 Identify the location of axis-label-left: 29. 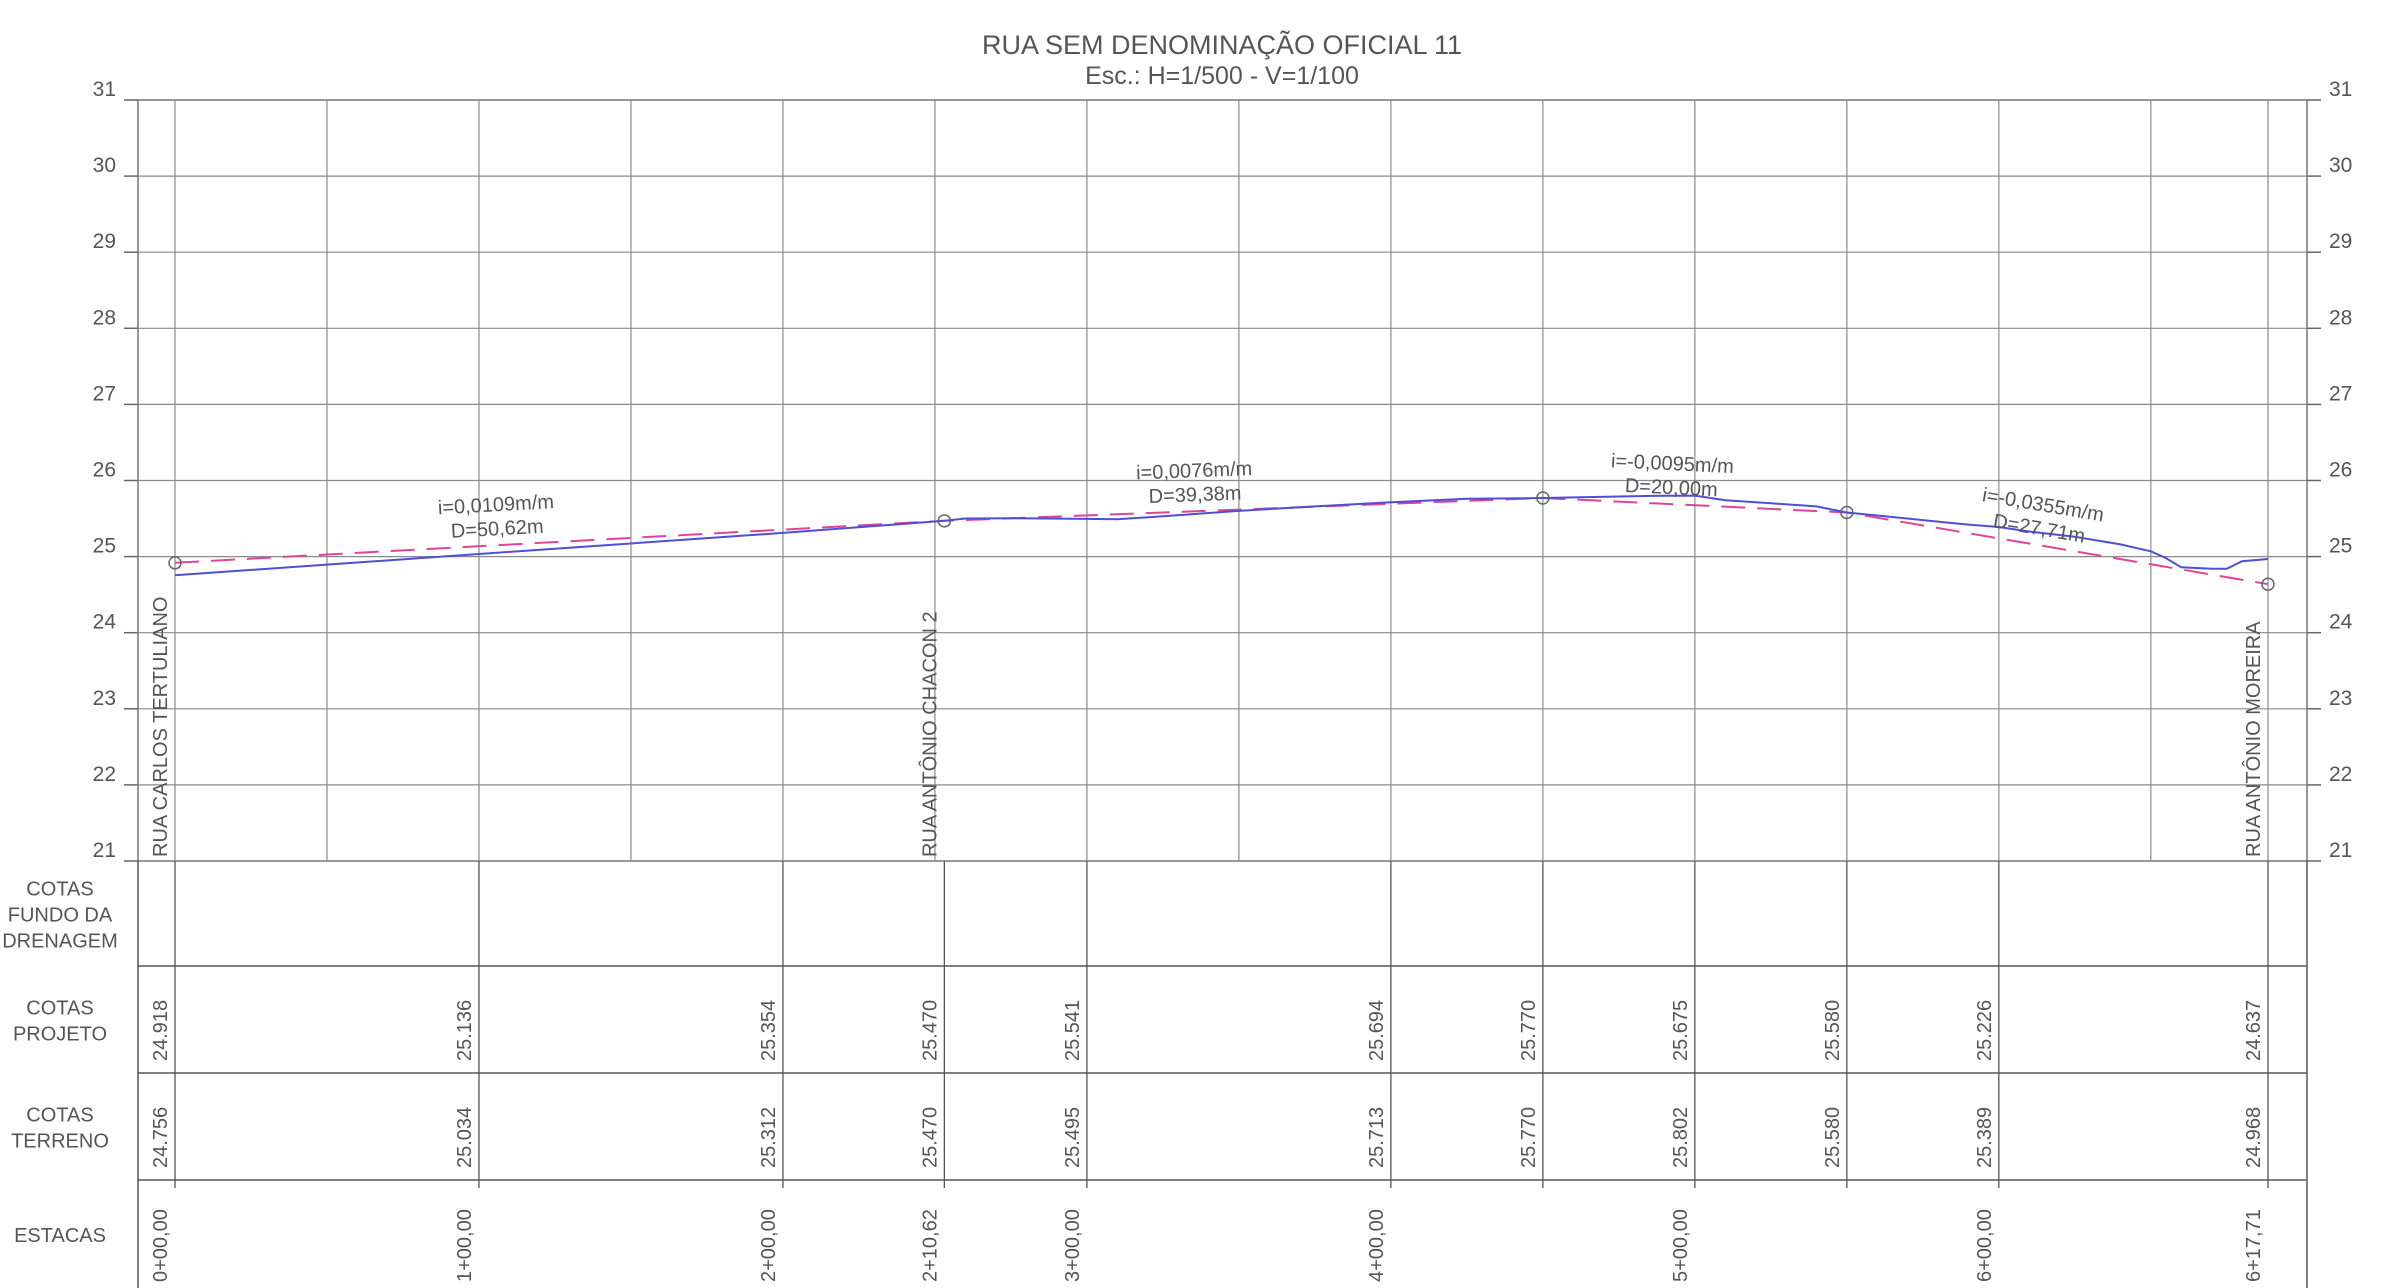
(104, 241).